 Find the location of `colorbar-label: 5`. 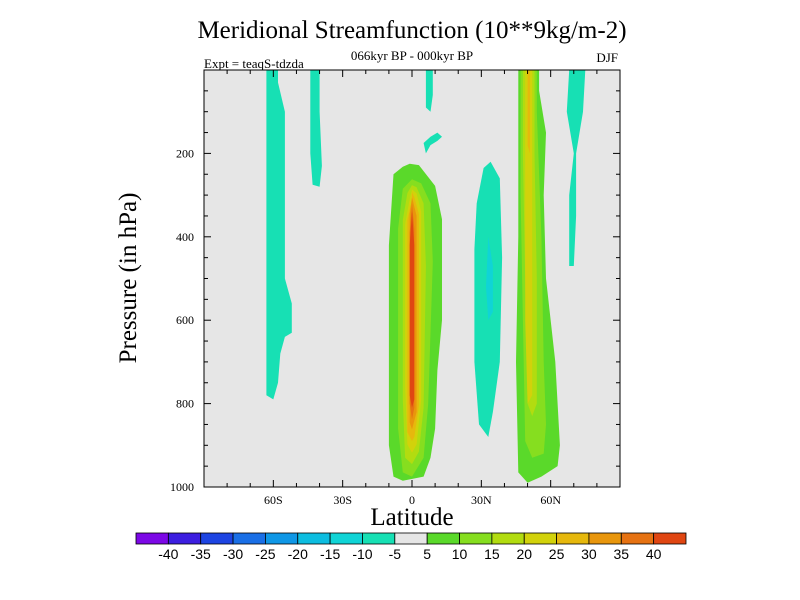

colorbar-label: 5 is located at coordinates (427, 554).